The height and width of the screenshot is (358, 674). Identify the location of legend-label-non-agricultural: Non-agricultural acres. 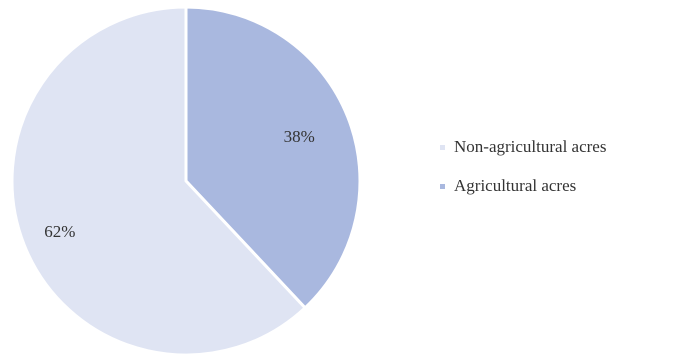
(530, 146).